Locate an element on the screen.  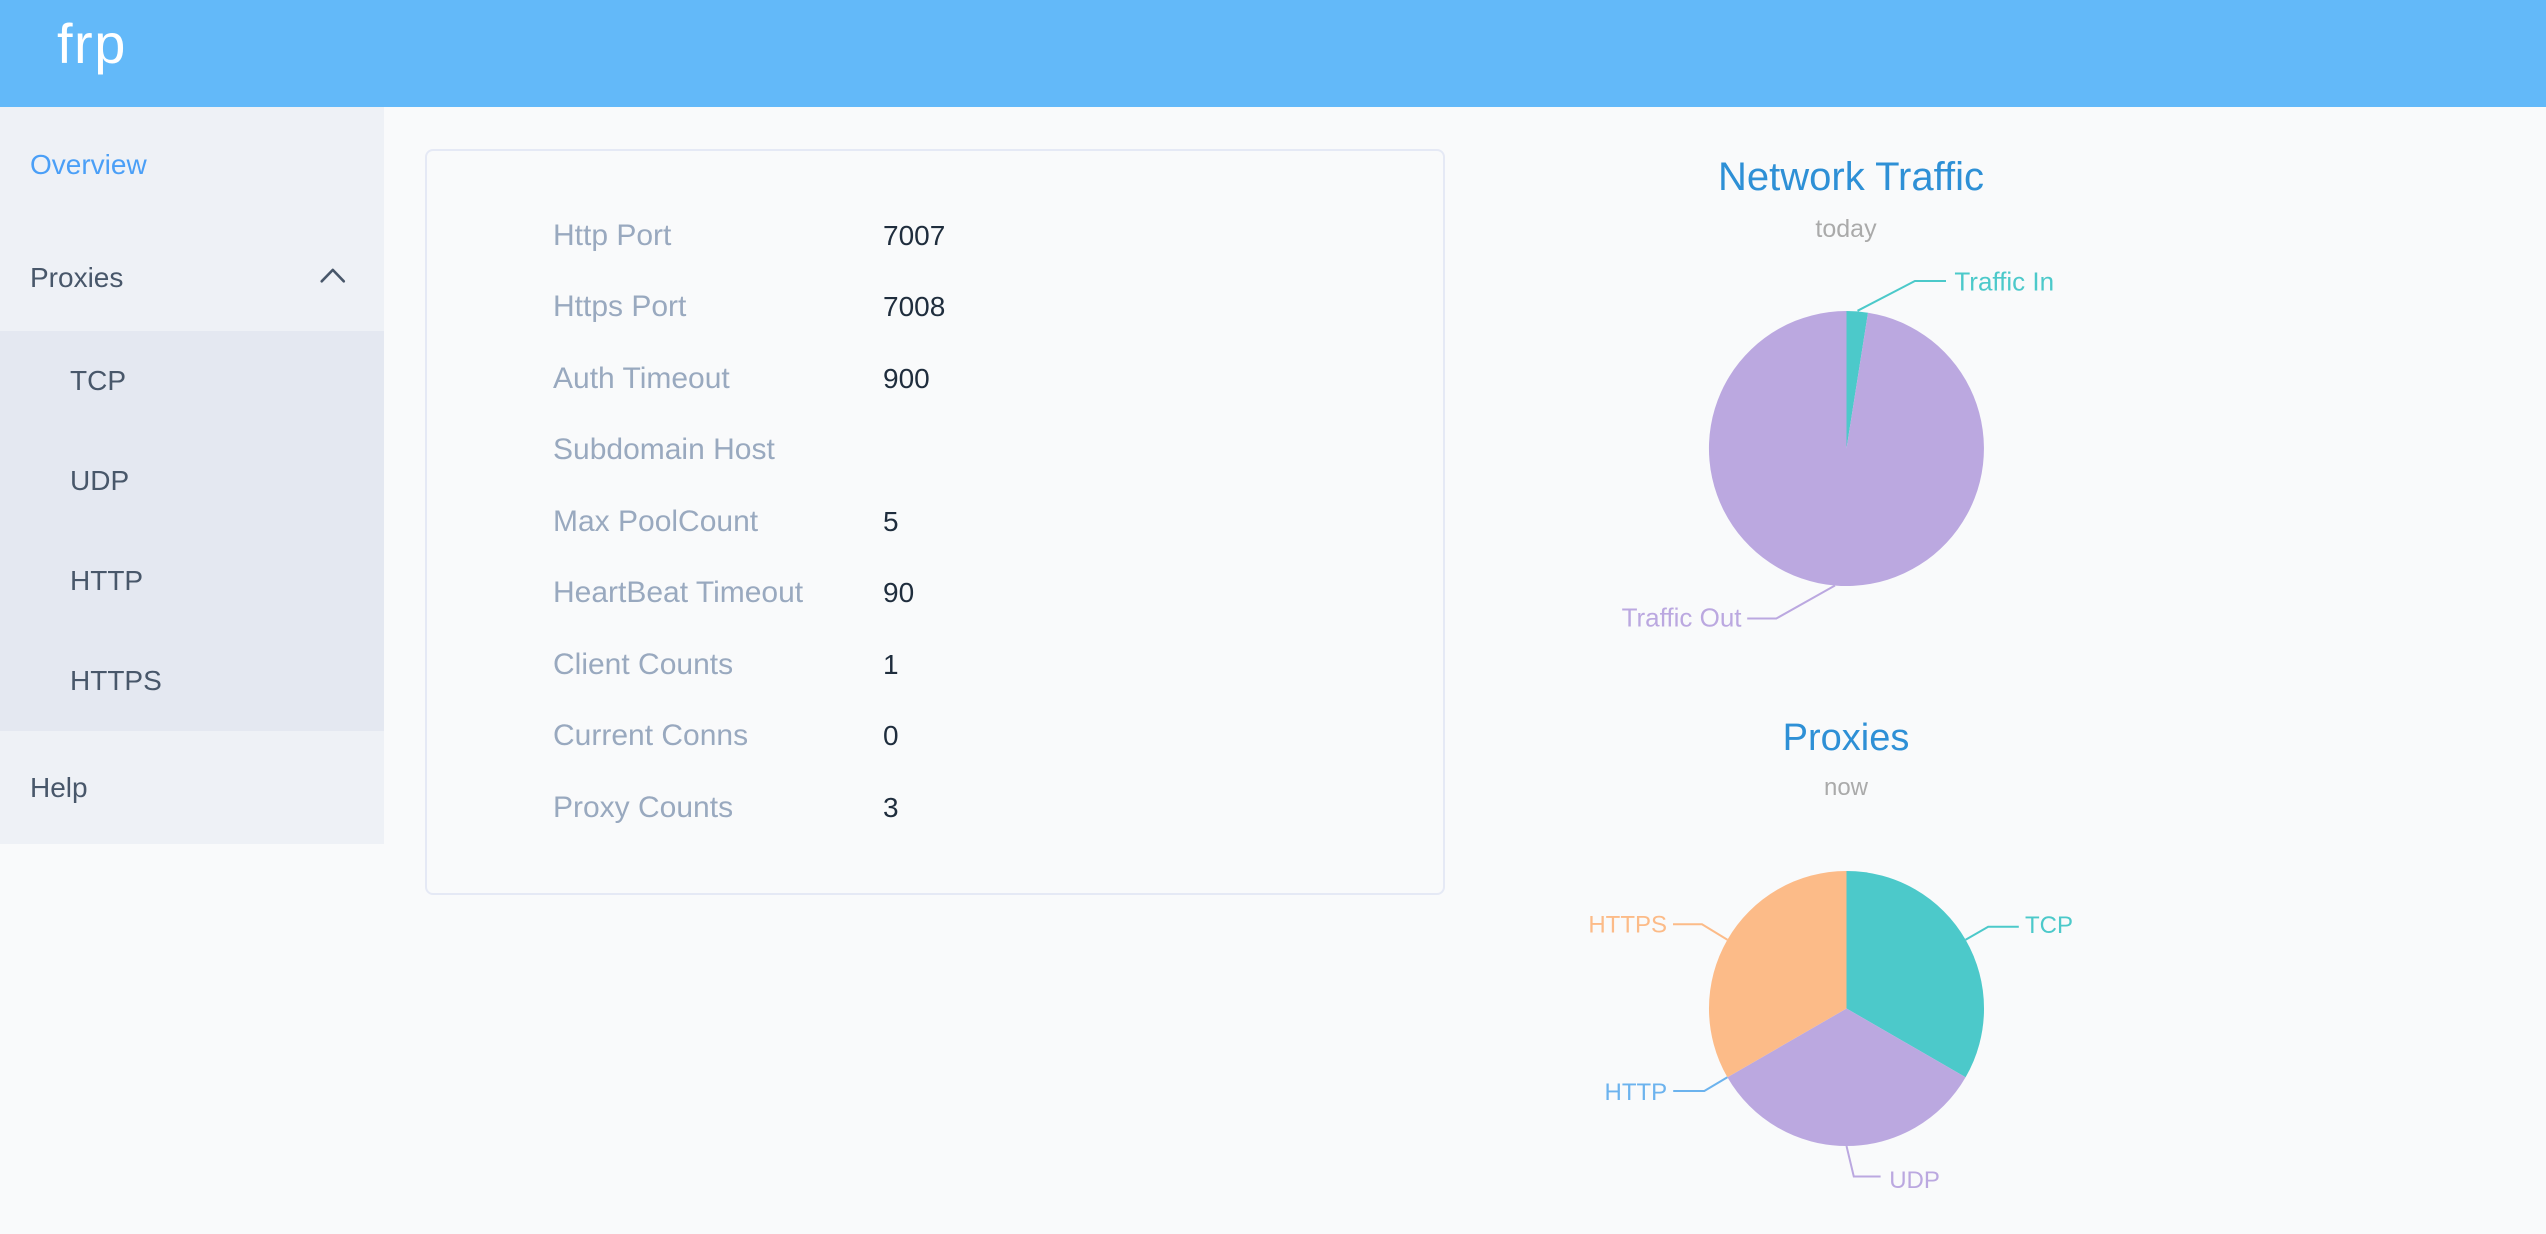
svg-text: HTTPS is located at coordinates (1627, 924).